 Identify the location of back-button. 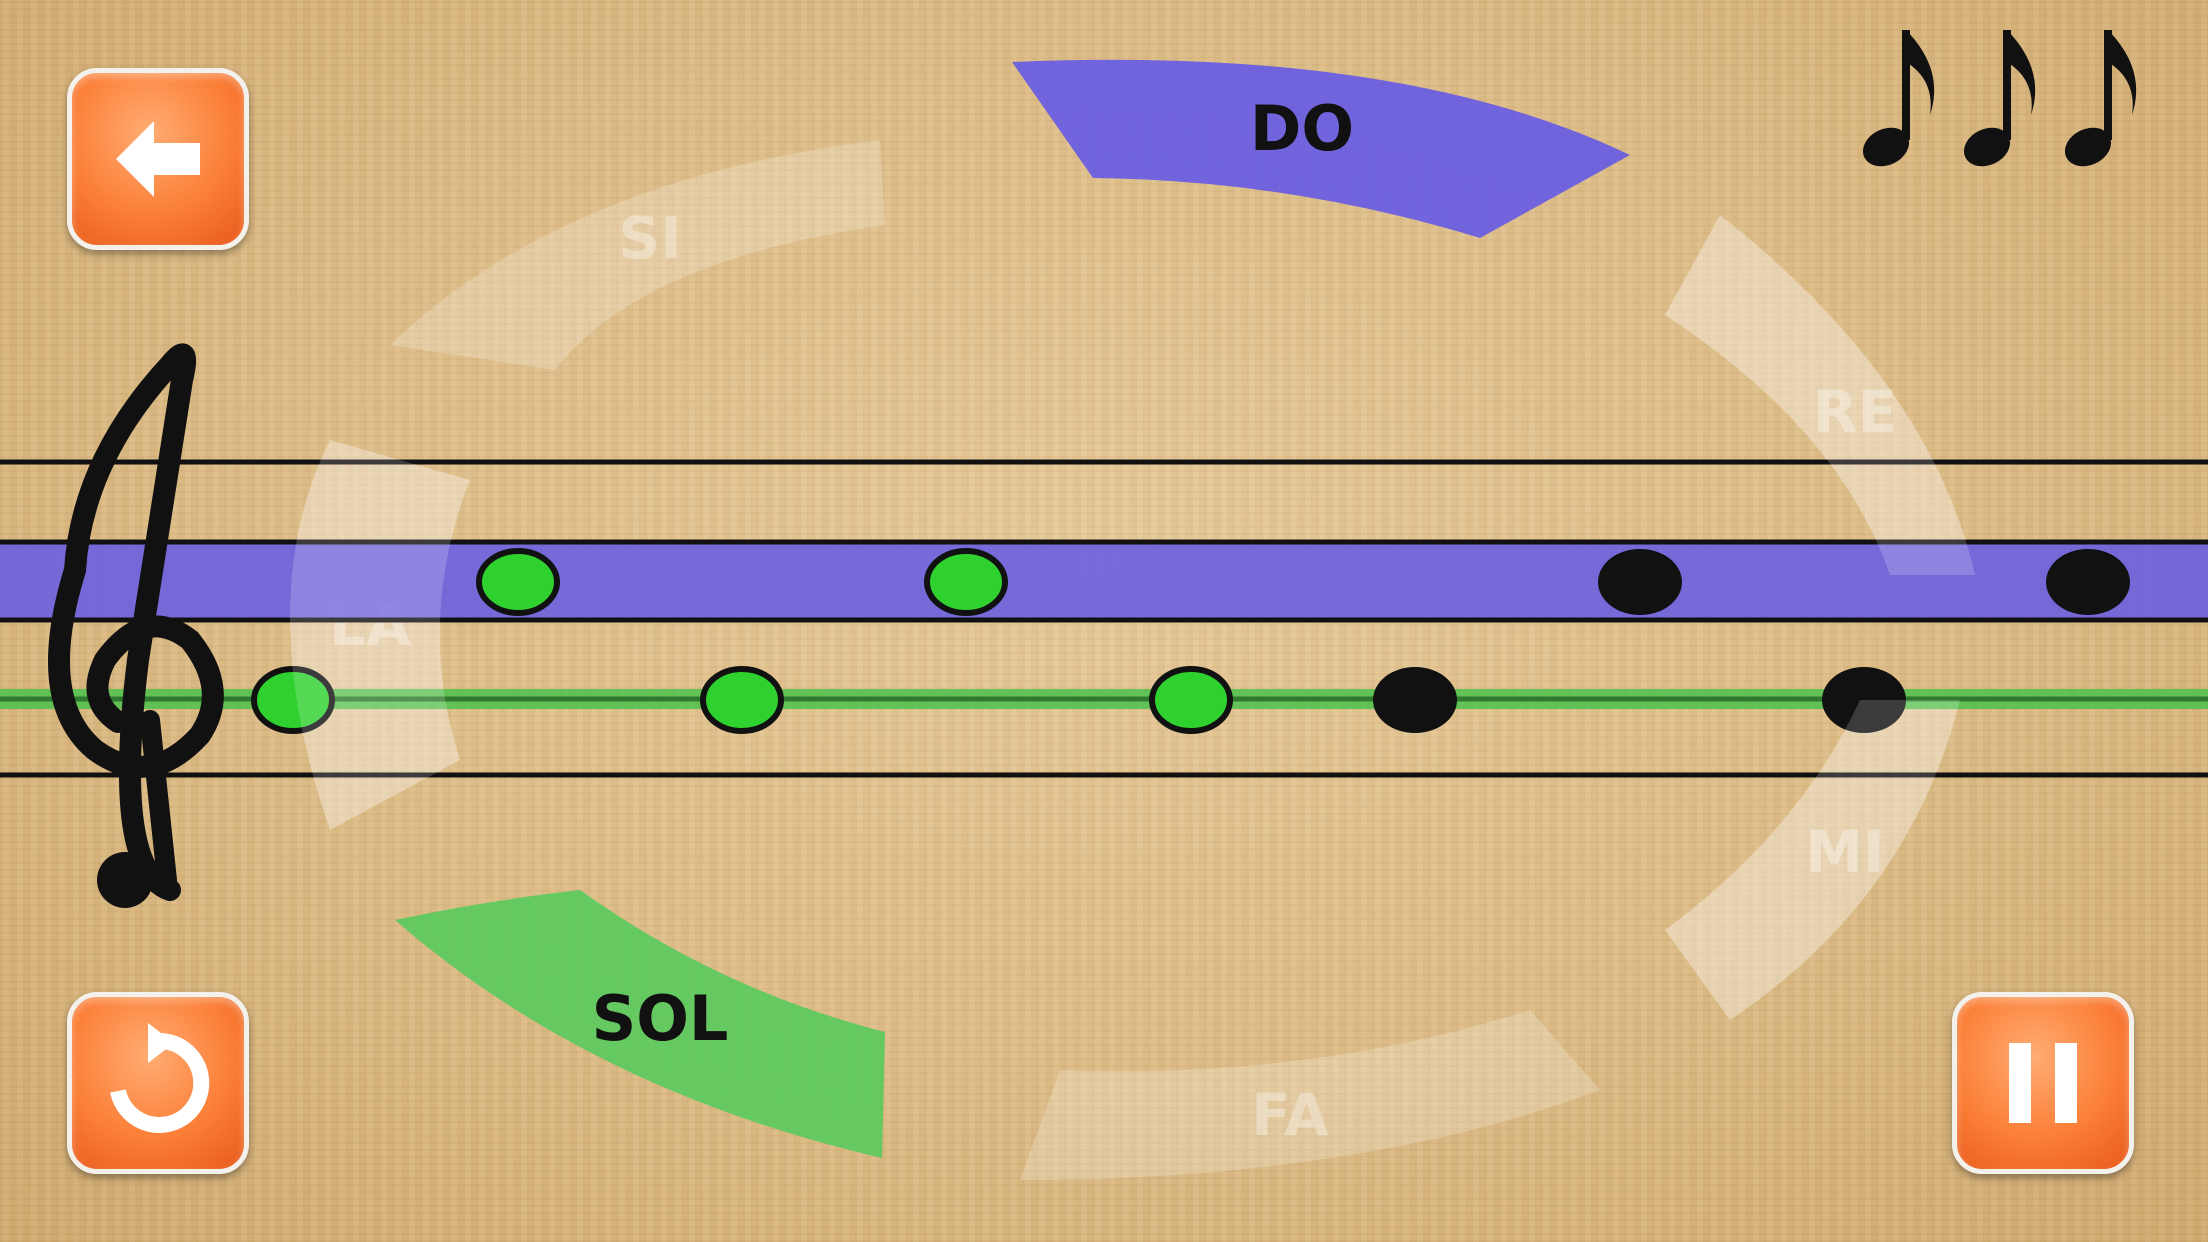
(158, 159).